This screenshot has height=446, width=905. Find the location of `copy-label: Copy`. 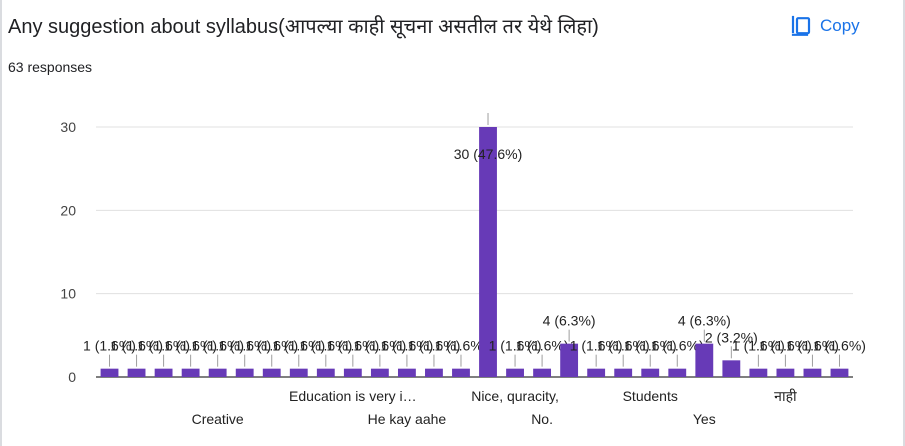

copy-label: Copy is located at coordinates (840, 25).